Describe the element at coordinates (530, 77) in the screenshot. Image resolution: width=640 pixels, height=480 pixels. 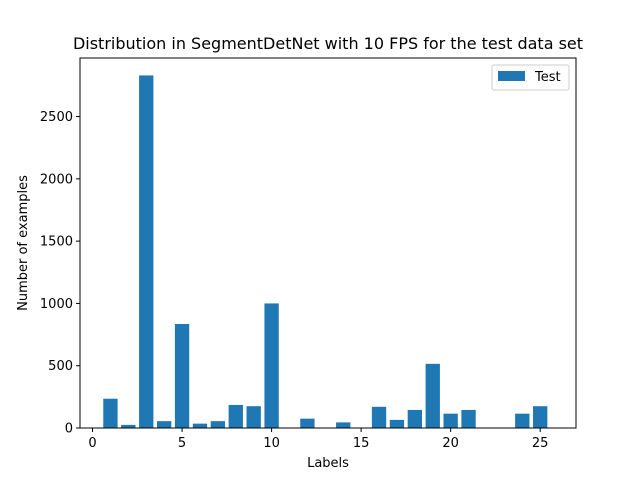
I see `legend: Test` at that location.